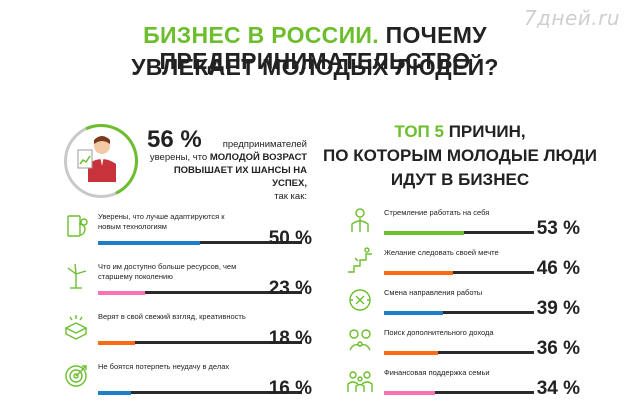 The height and width of the screenshot is (420, 630). What do you see at coordinates (290, 196) in the screenshot?
I see `stat-text-c: так как:` at bounding box center [290, 196].